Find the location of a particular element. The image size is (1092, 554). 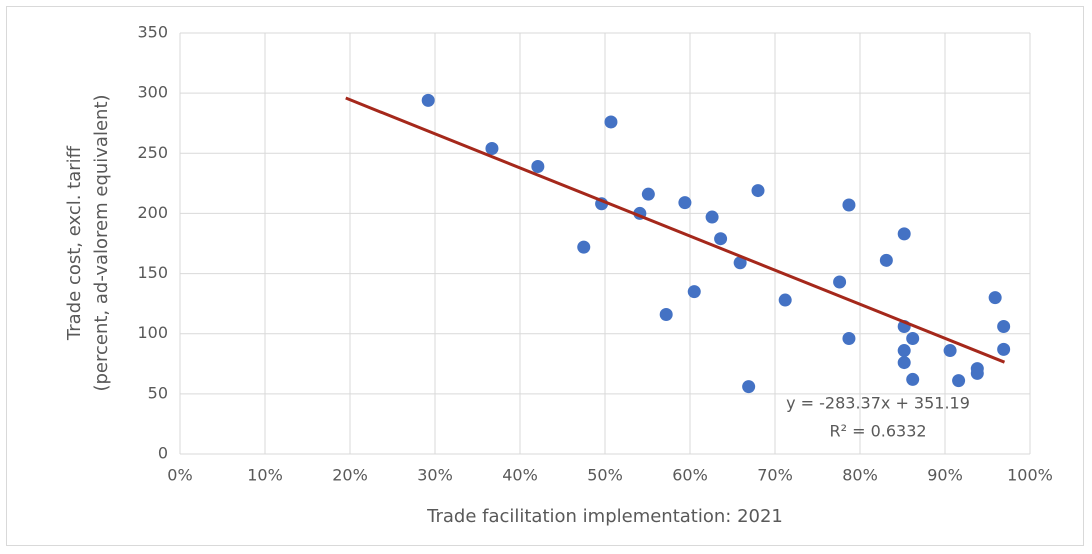

y-tick-label: 200 is located at coordinates (152, 212).